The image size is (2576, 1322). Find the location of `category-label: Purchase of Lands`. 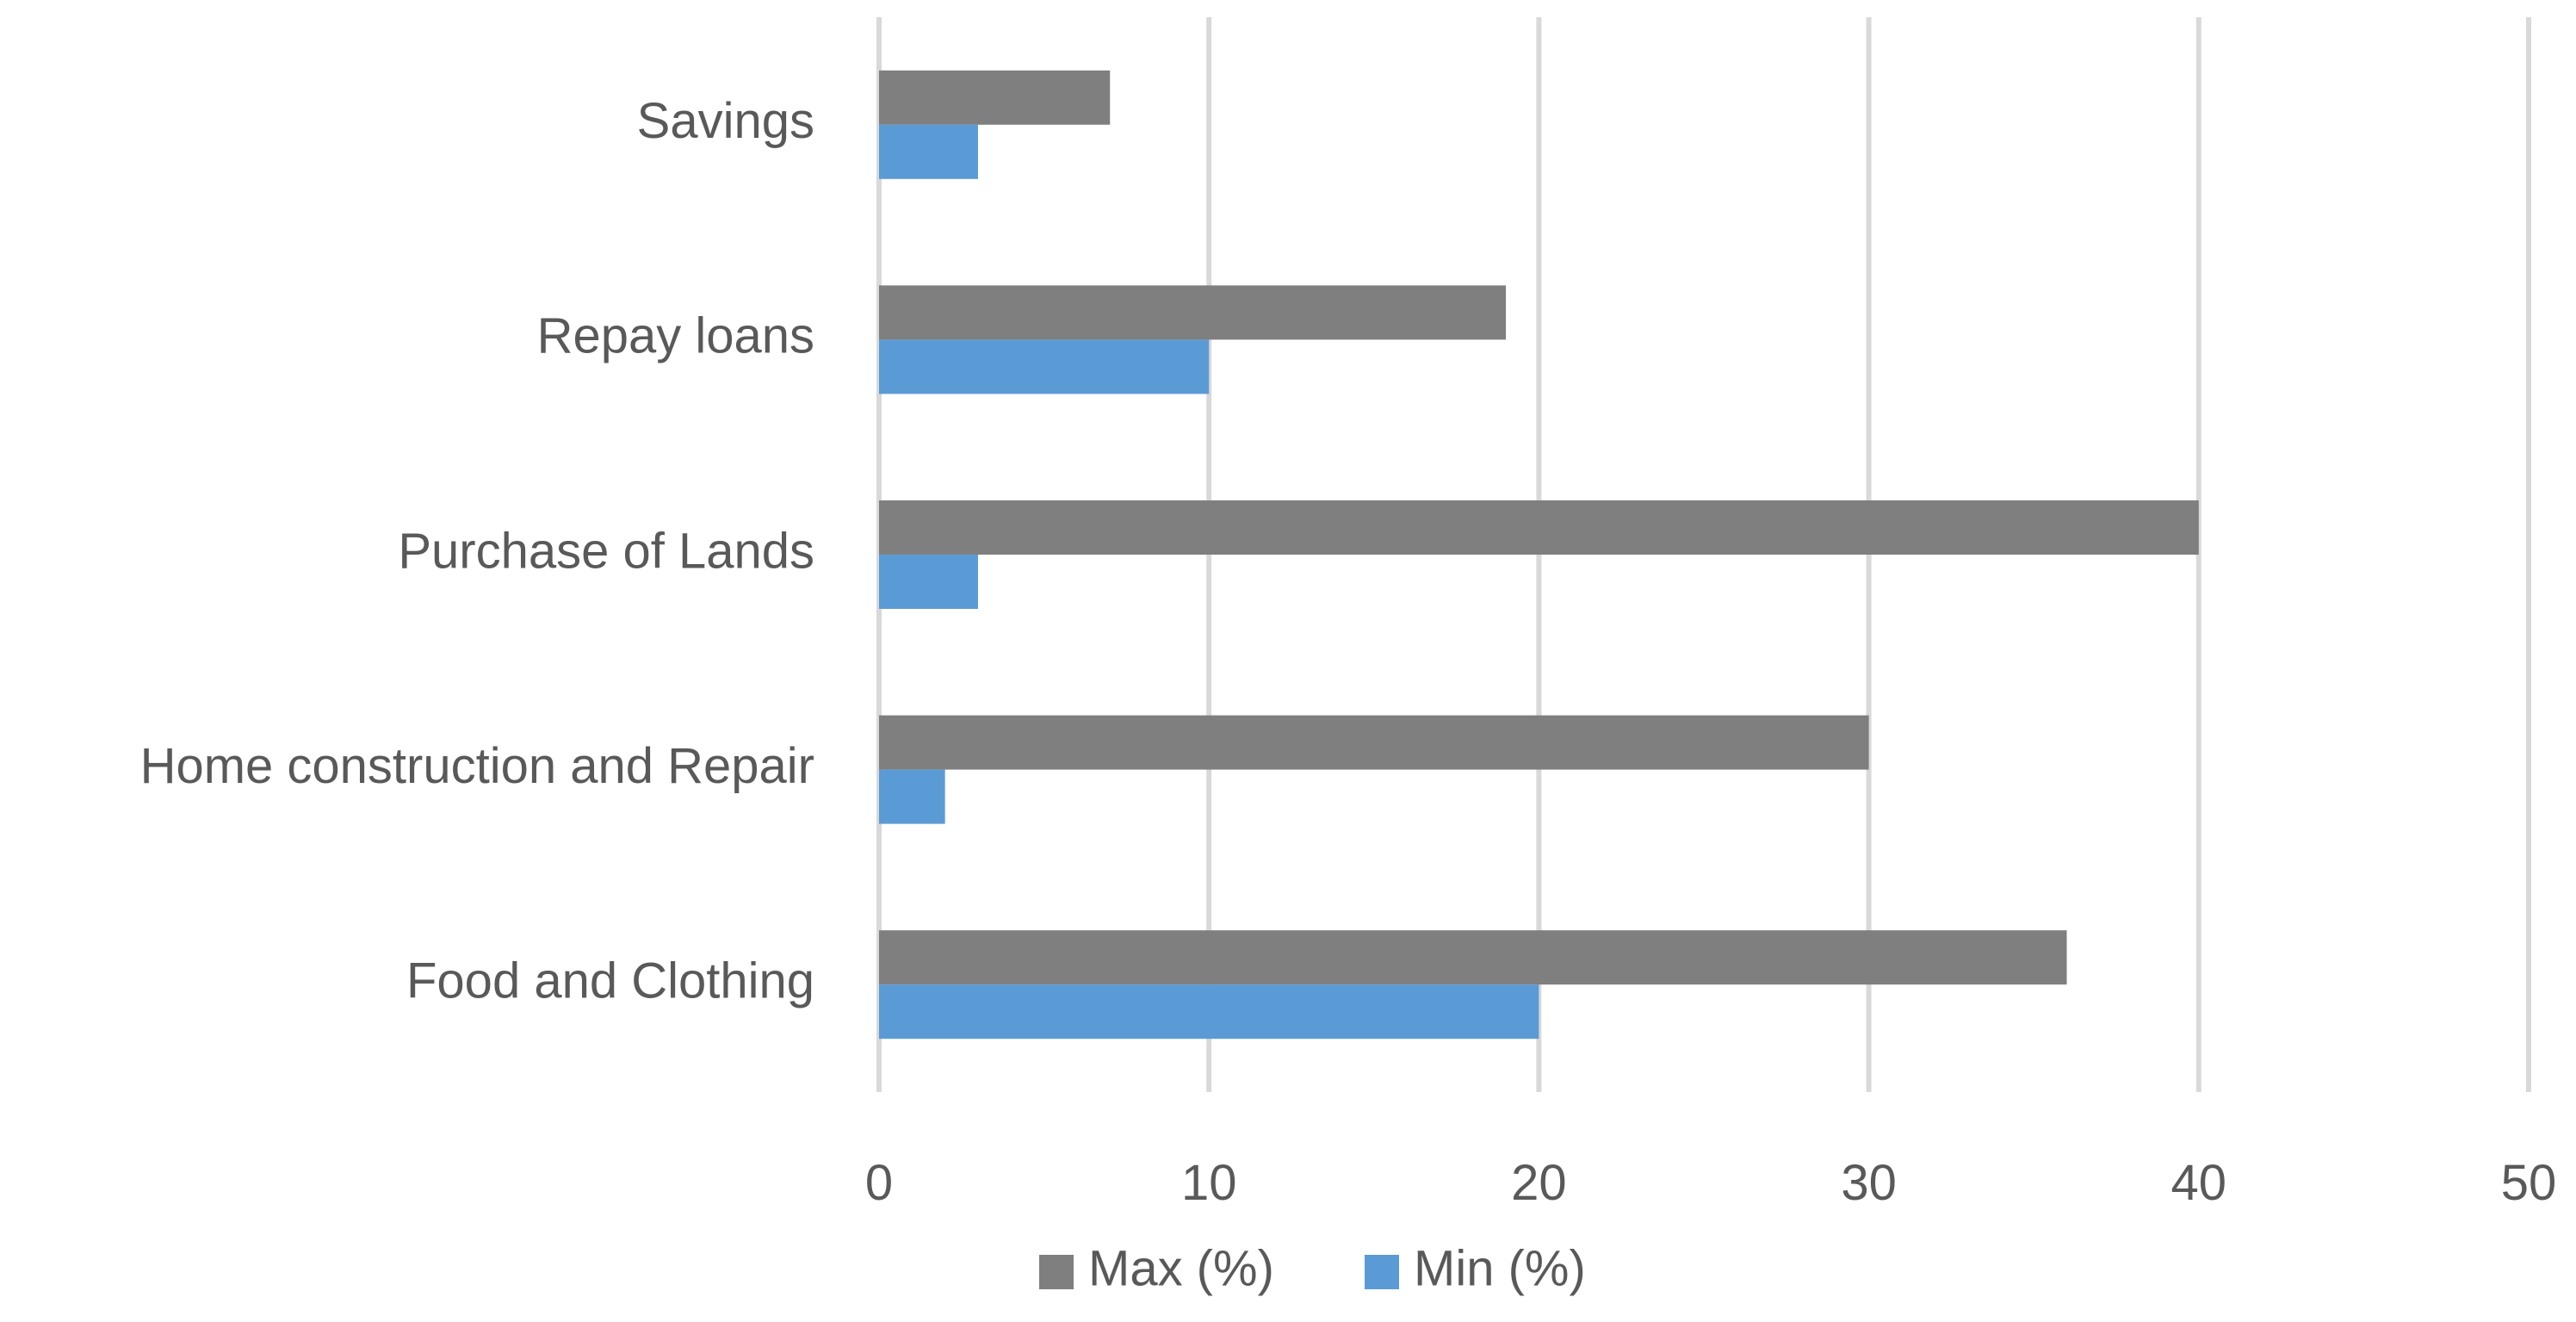

category-label: Purchase of Lands is located at coordinates (606, 551).